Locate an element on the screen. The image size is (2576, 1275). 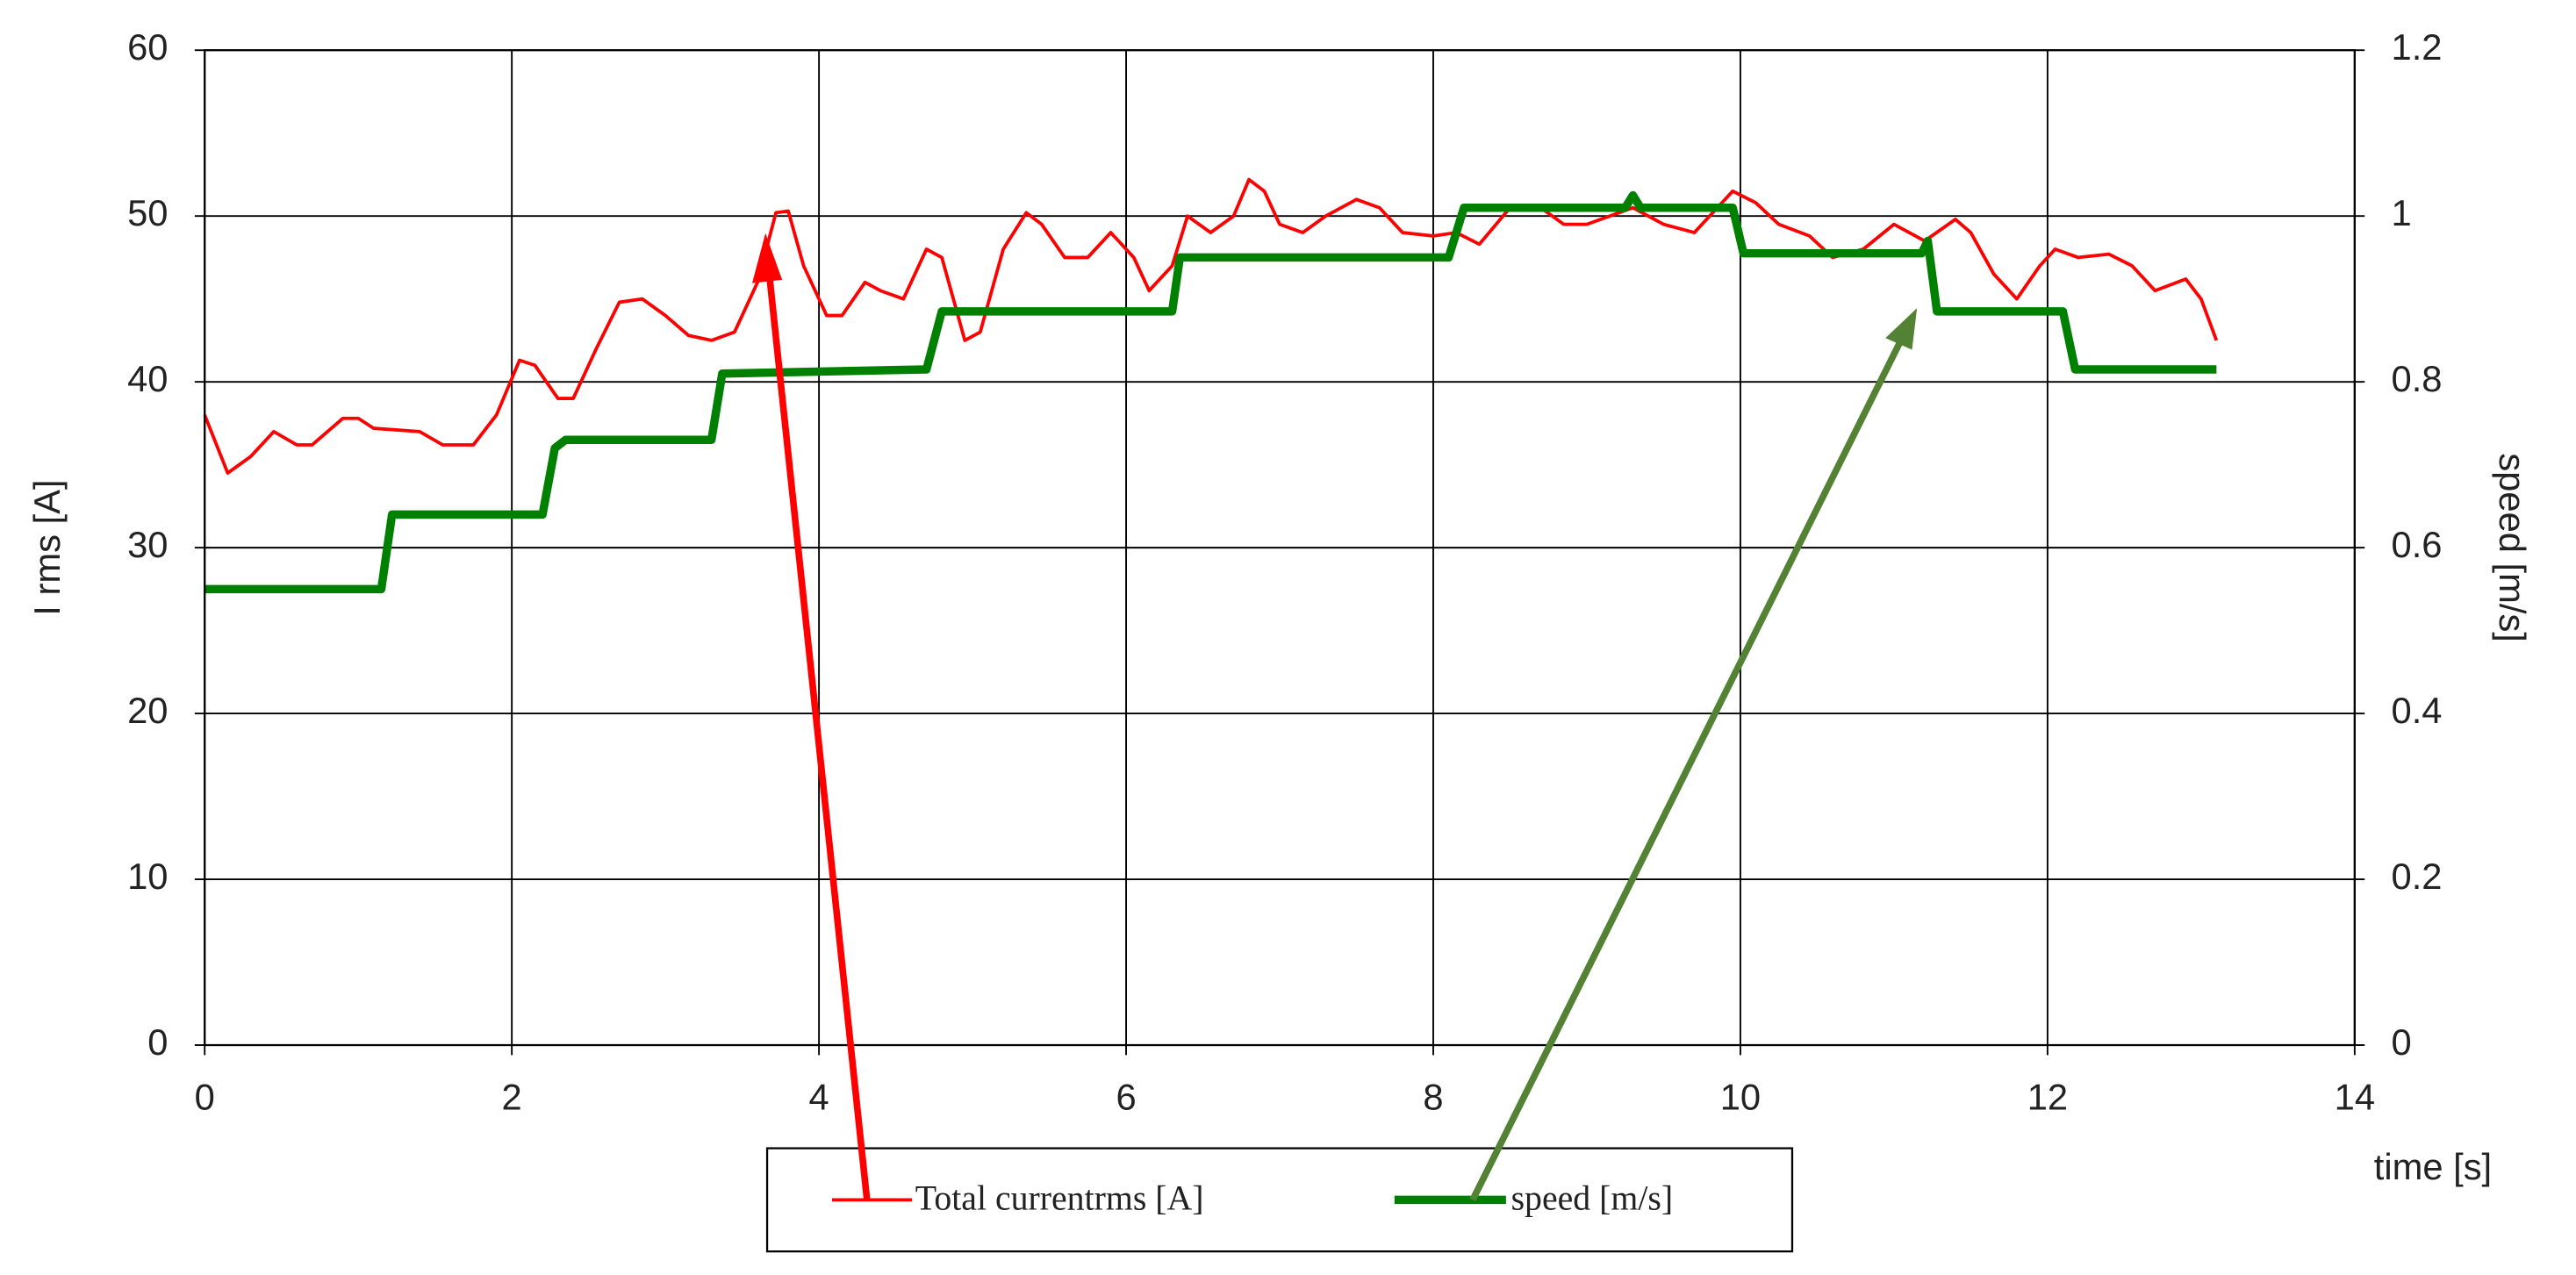
y2-tick-label: 1 is located at coordinates (2402, 212).